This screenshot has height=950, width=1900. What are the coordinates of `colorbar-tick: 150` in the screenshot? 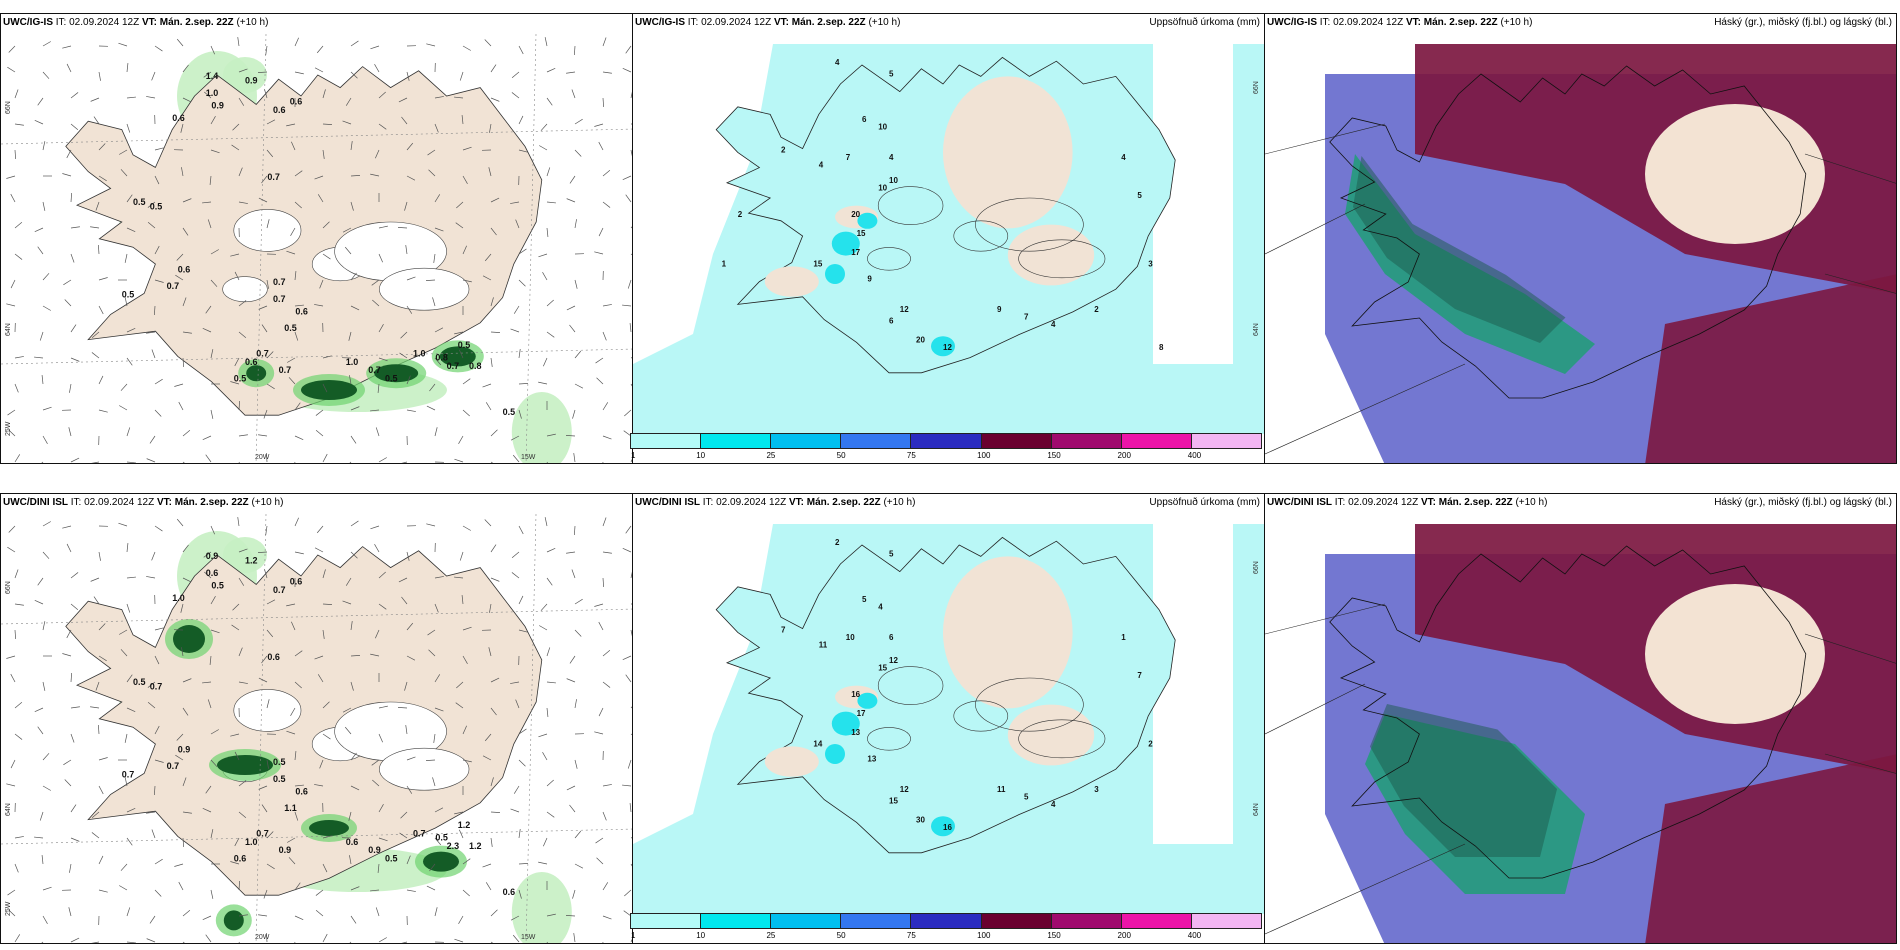 It's located at (1054, 935).